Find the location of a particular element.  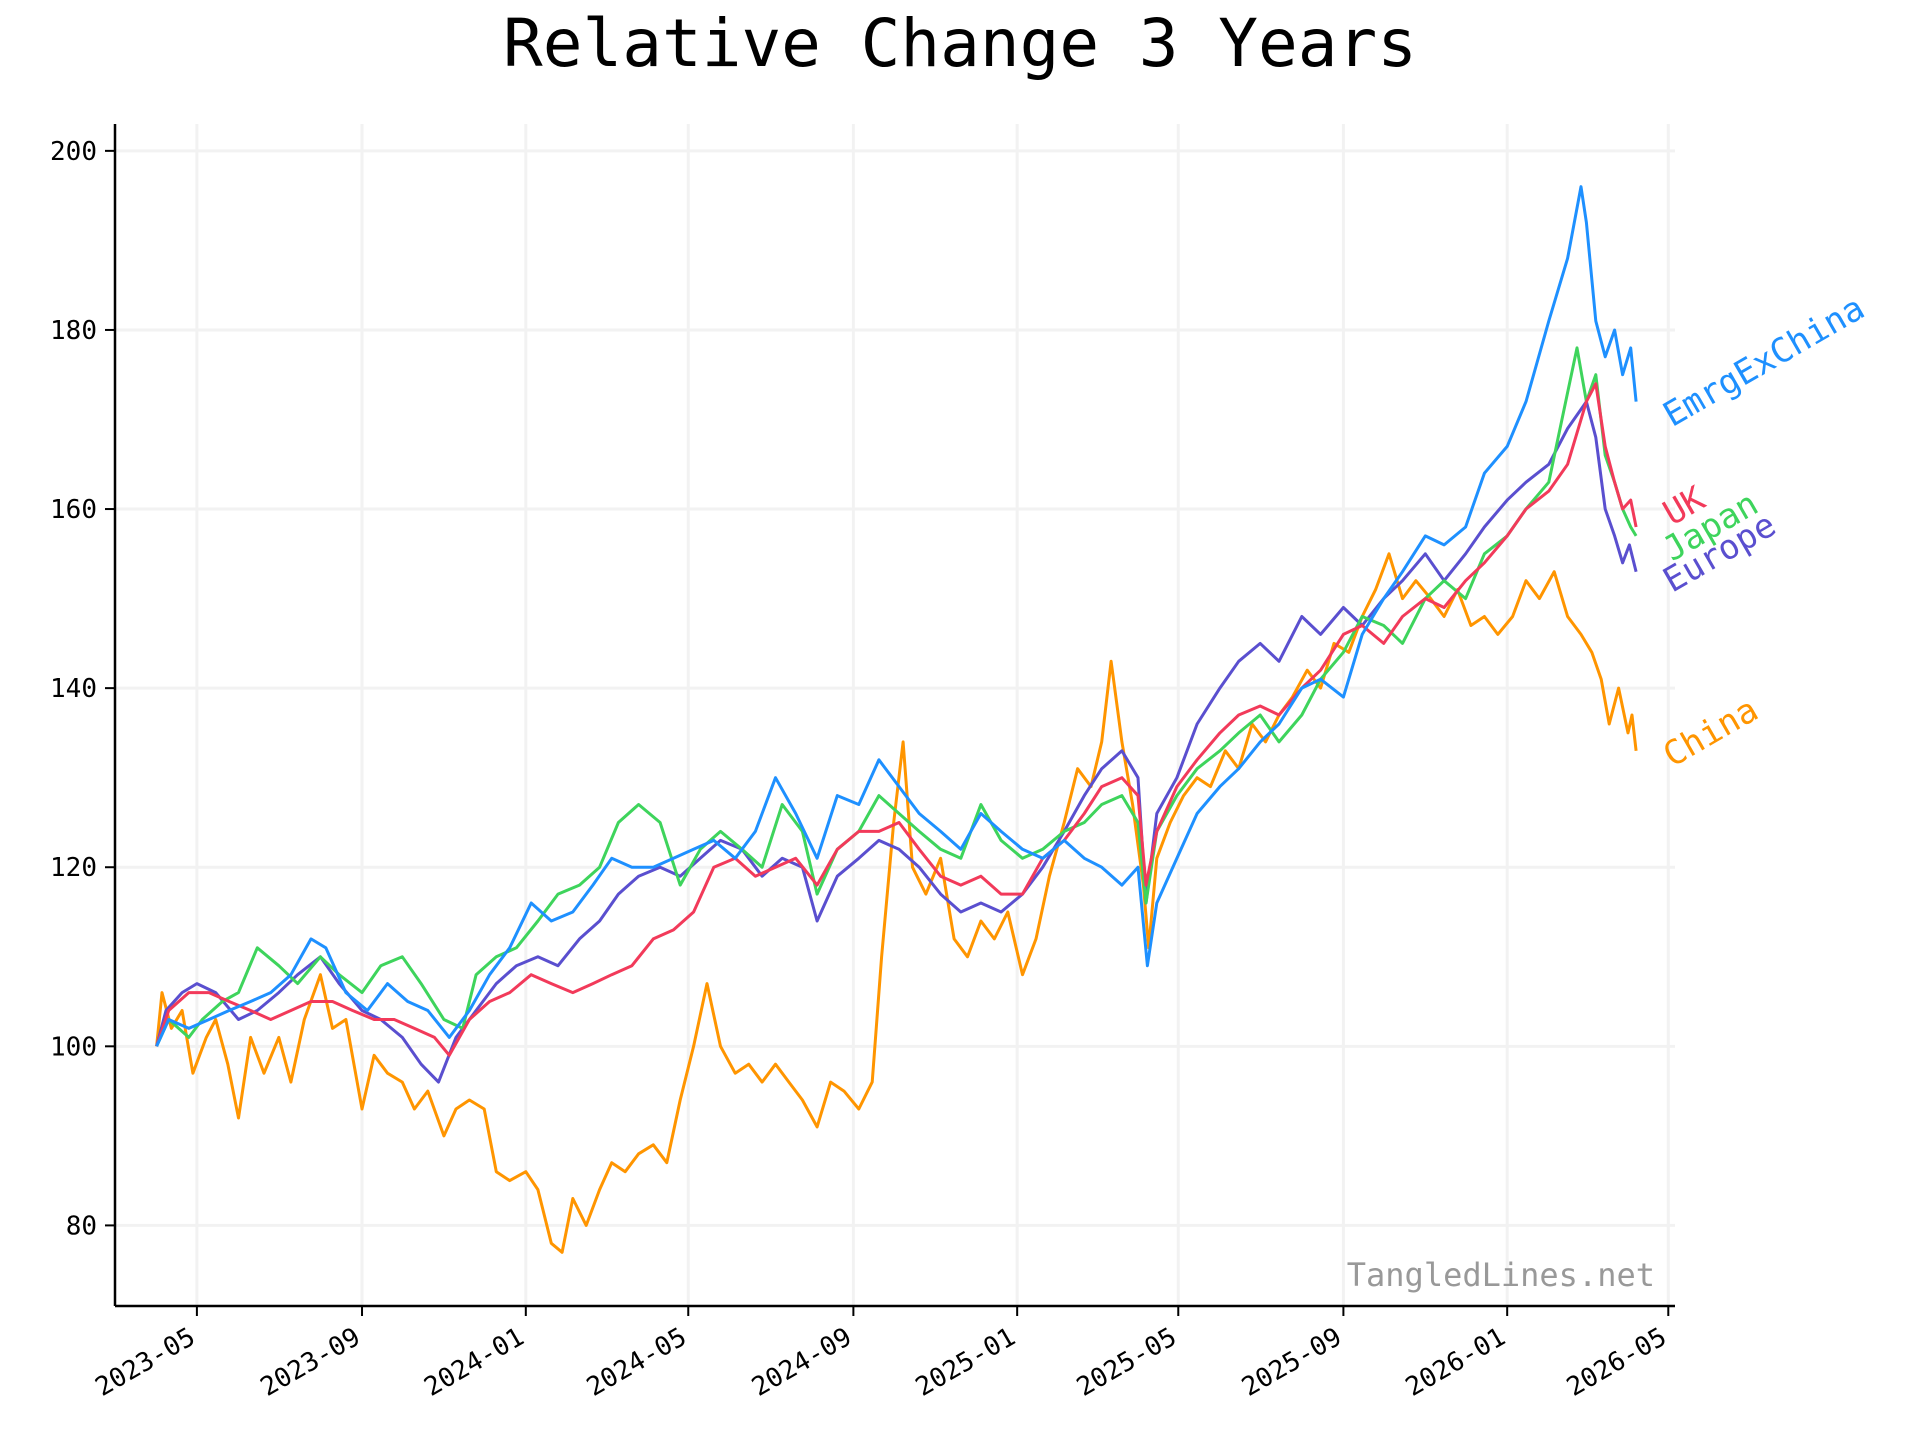

watermark: TangledLines.net is located at coordinates (1501, 1275).